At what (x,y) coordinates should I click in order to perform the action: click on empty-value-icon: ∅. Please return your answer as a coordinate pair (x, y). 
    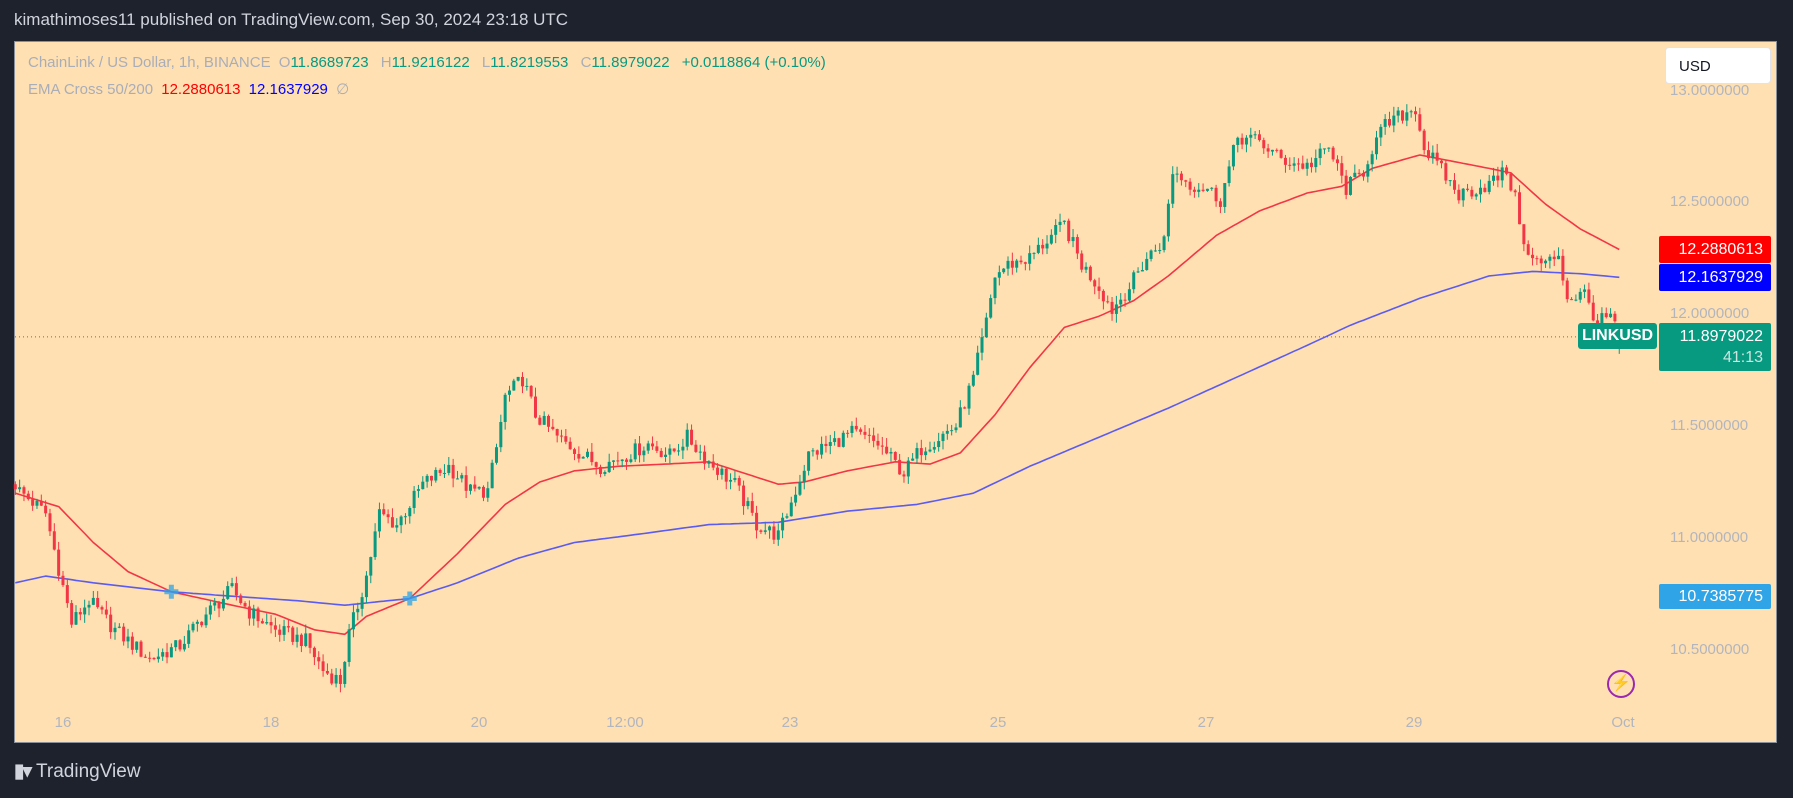
    Looking at the image, I should click on (343, 89).